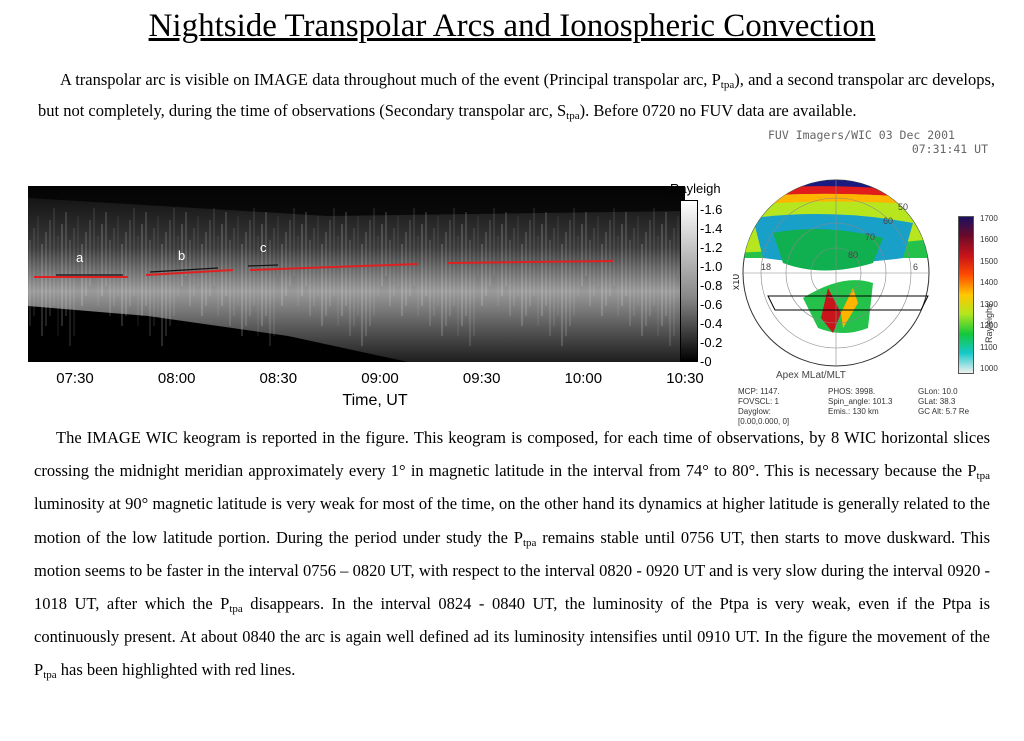 This screenshot has width=1024, height=741. Describe the element at coordinates (758, 401) in the screenshot. I see `info-cell: FOVSCL: 1` at that location.